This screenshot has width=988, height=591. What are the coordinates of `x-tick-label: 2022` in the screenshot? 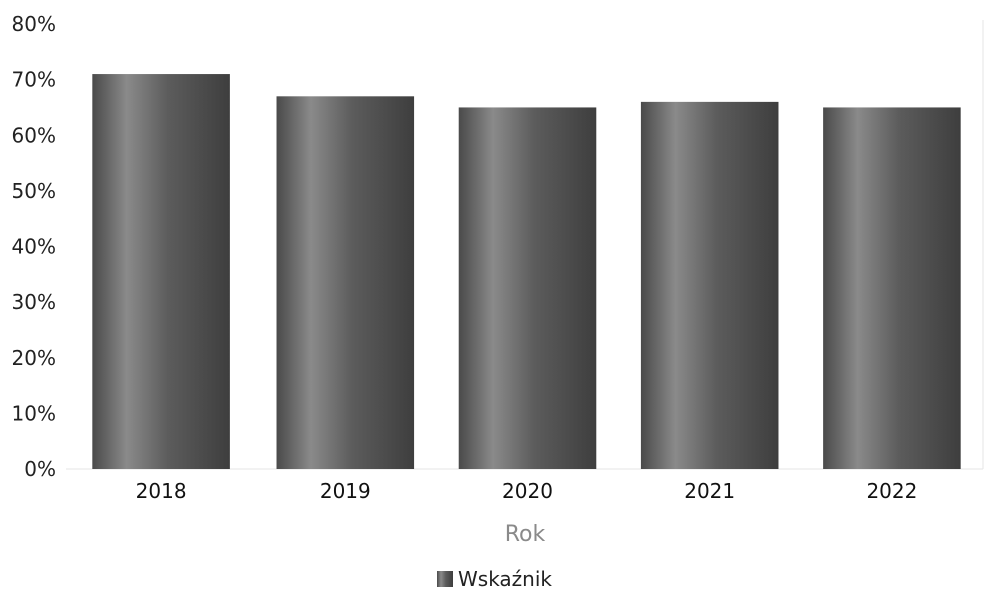 It's located at (891, 491).